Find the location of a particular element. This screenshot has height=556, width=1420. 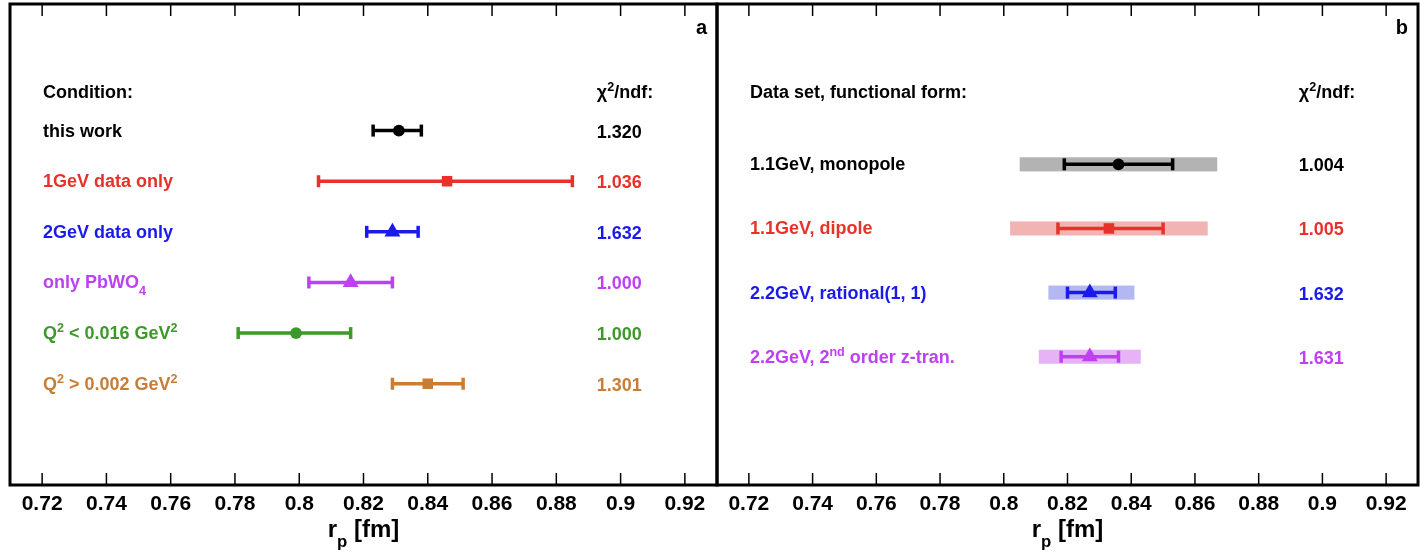

annotation: 1.005 is located at coordinates (1321, 229).